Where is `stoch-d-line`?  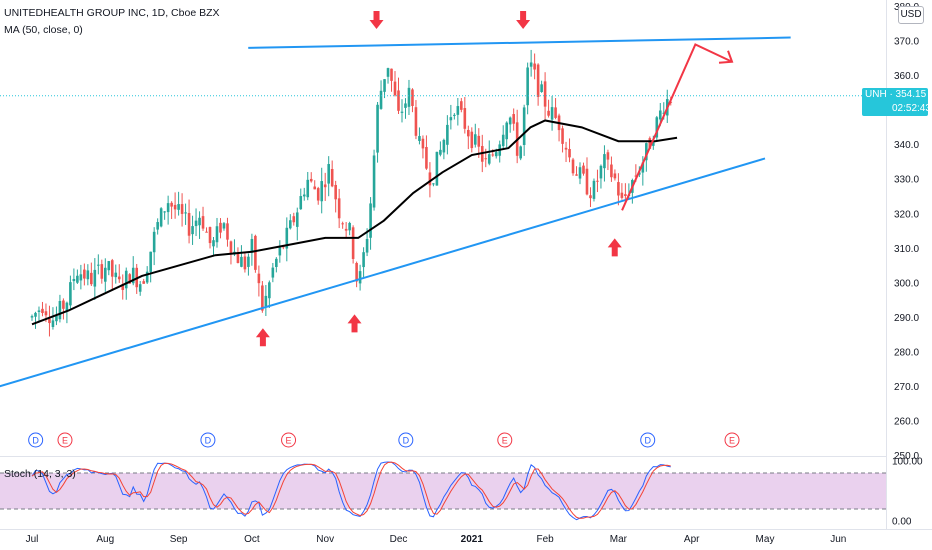 stoch-d-line is located at coordinates (351, 490).